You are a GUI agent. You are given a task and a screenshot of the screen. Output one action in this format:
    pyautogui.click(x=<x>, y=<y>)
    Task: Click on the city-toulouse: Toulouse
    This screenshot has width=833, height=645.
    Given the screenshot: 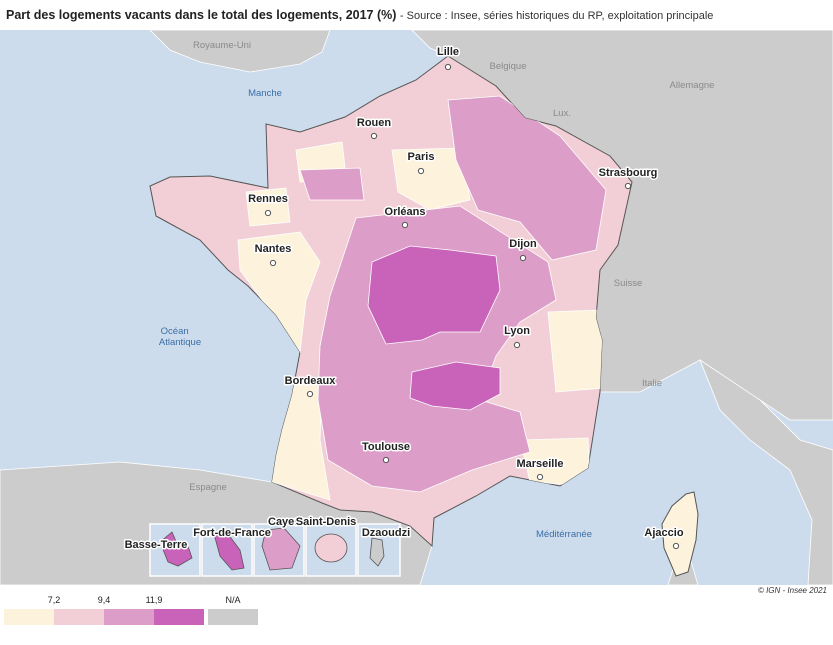 What is the action you would take?
    pyautogui.click(x=386, y=447)
    